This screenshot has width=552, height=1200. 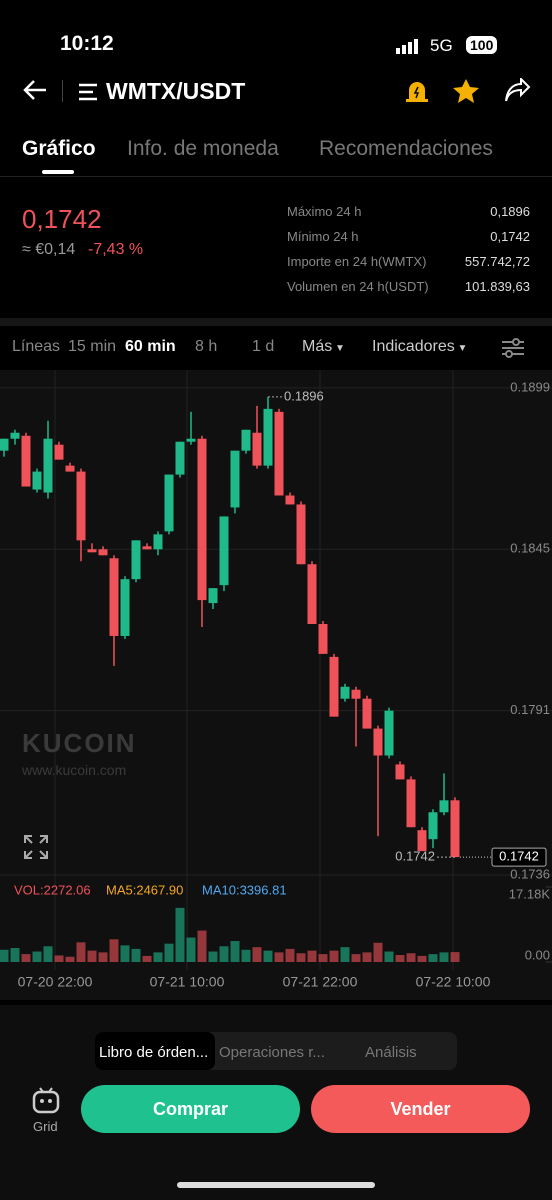 I want to click on tab: Info. de moneda, so click(x=203, y=148).